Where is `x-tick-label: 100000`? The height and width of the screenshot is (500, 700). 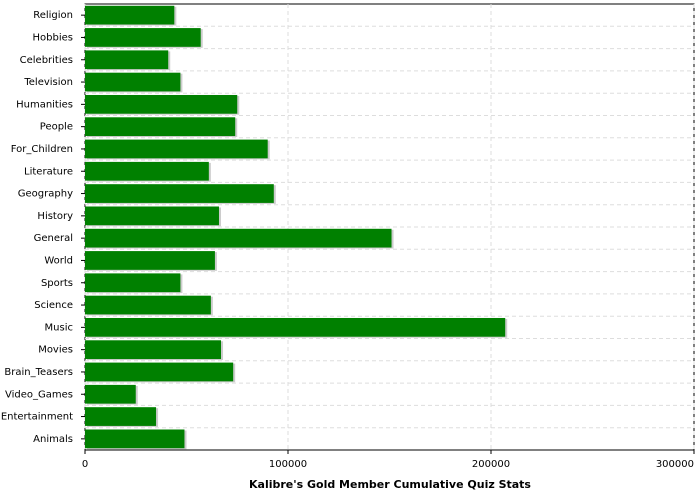 x-tick-label: 100000 is located at coordinates (288, 464).